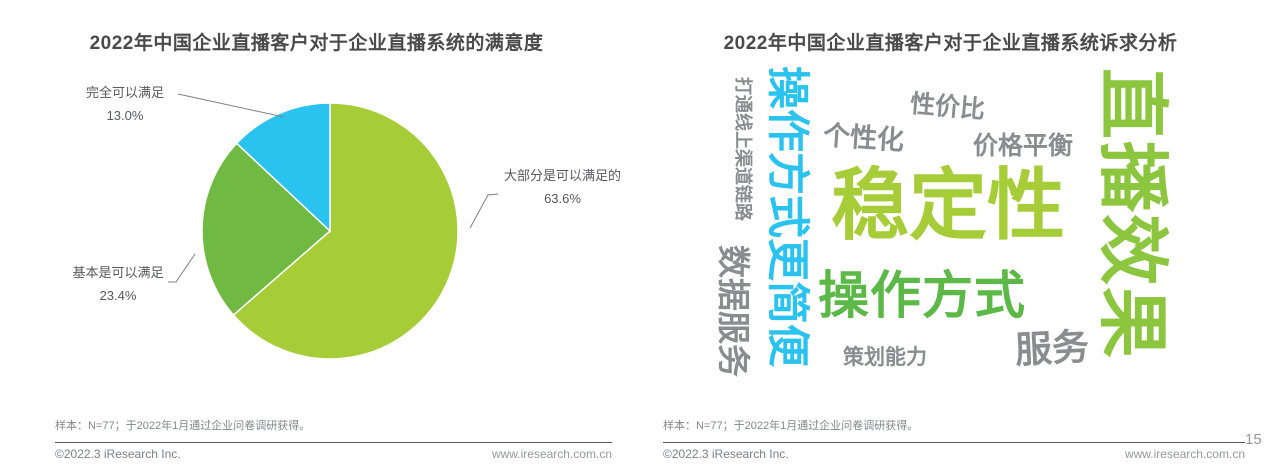  Describe the element at coordinates (182, 268) in the screenshot. I see `leader-line-basic` at that location.